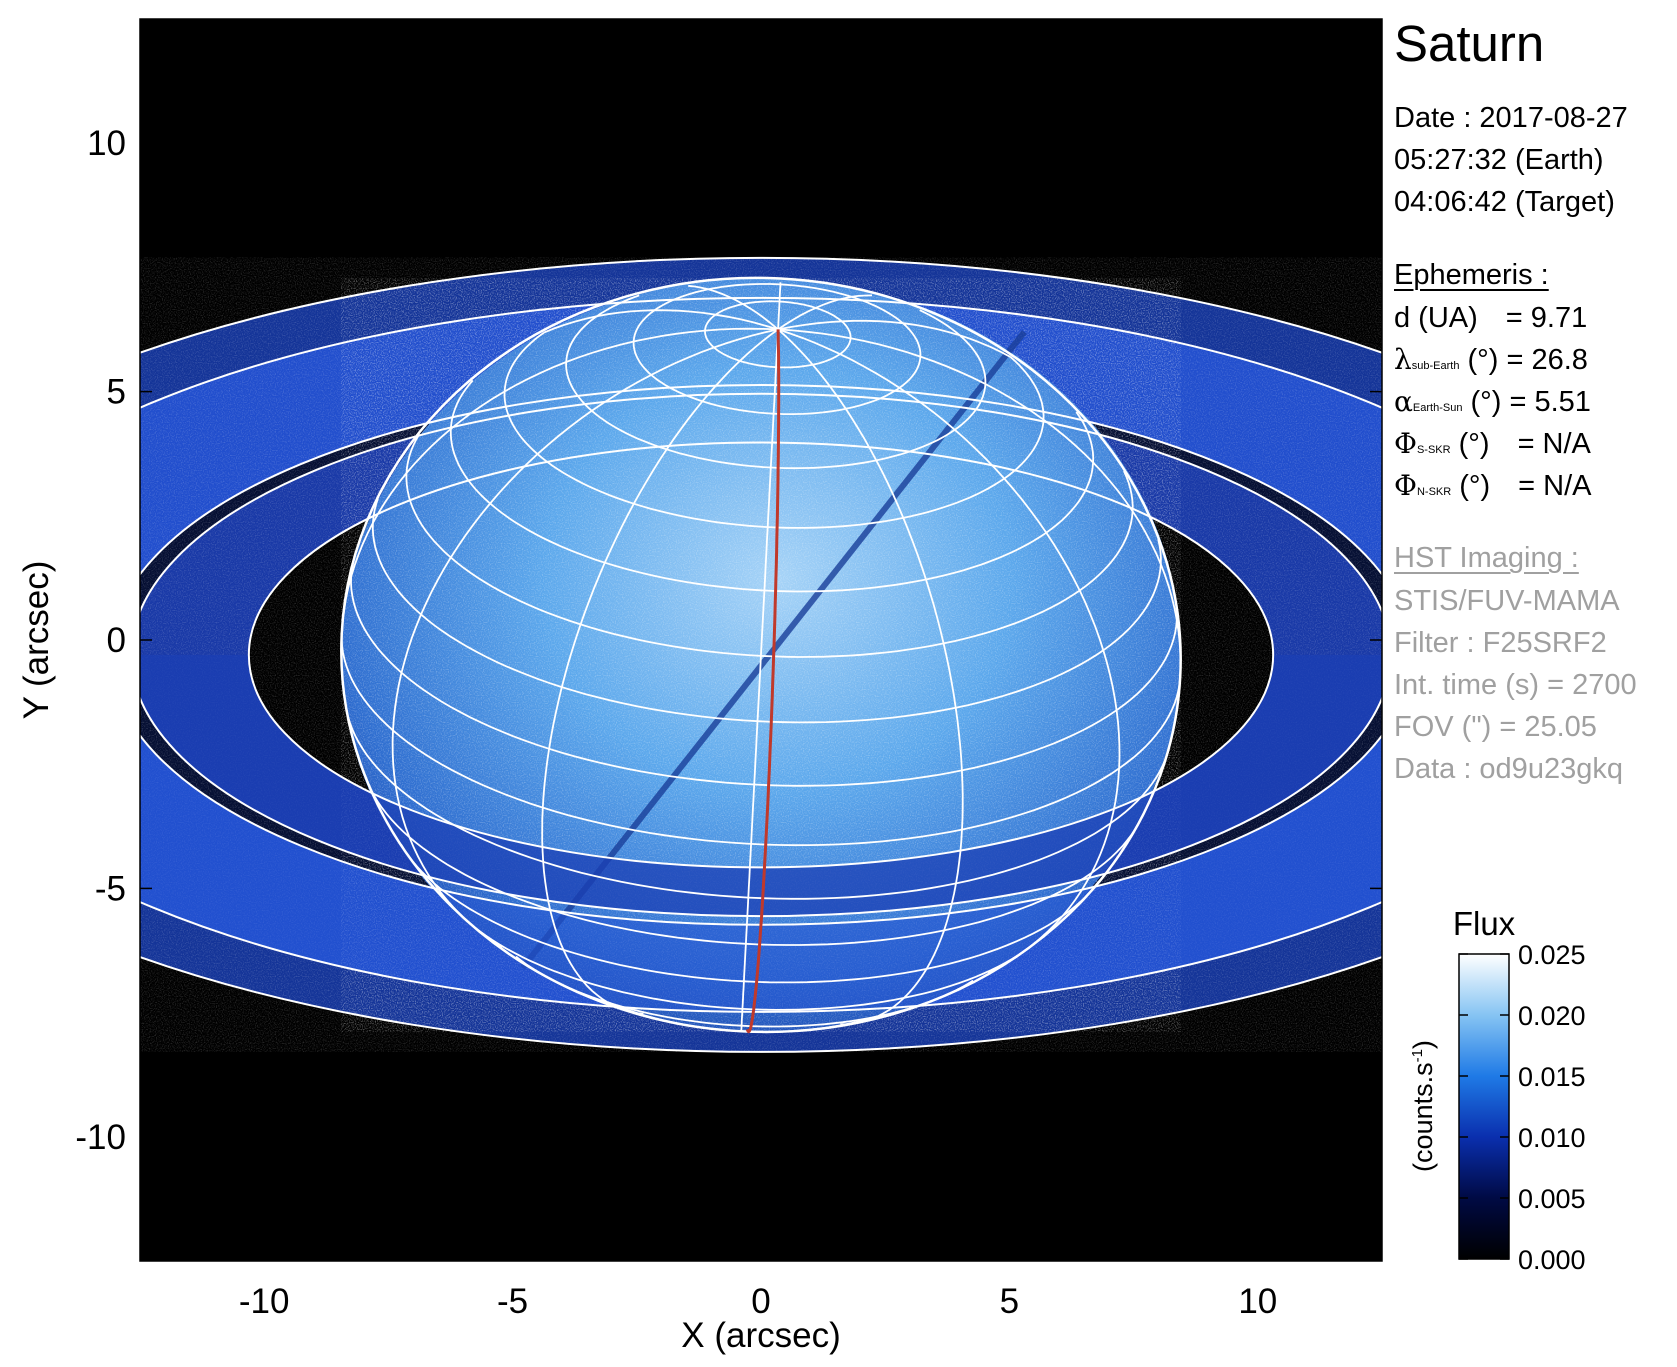 This screenshot has height=1367, width=1677. I want to click on ephemeris-subscript: sub-Earth, so click(1435, 366).